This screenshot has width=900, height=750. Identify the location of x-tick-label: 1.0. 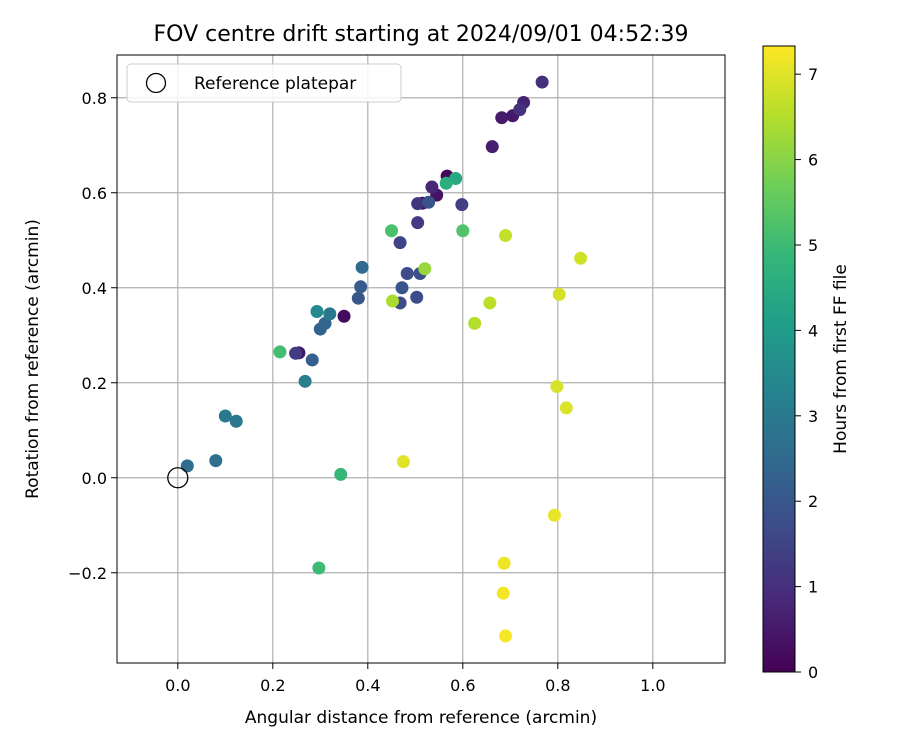
(652, 685).